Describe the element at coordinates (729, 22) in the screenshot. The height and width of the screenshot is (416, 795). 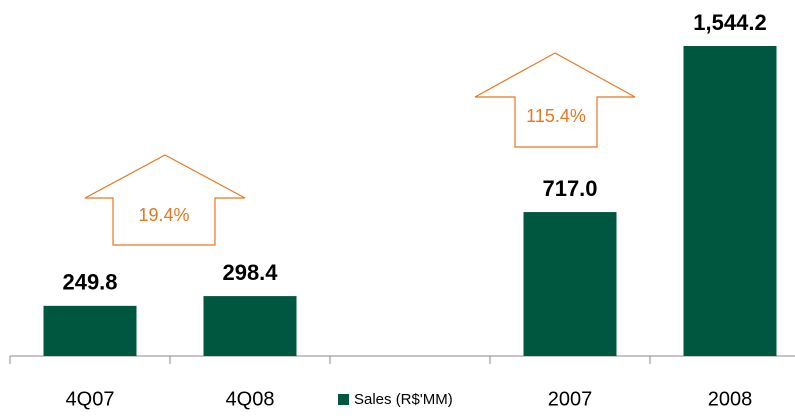
I see `value-label: 1,544.2` at that location.